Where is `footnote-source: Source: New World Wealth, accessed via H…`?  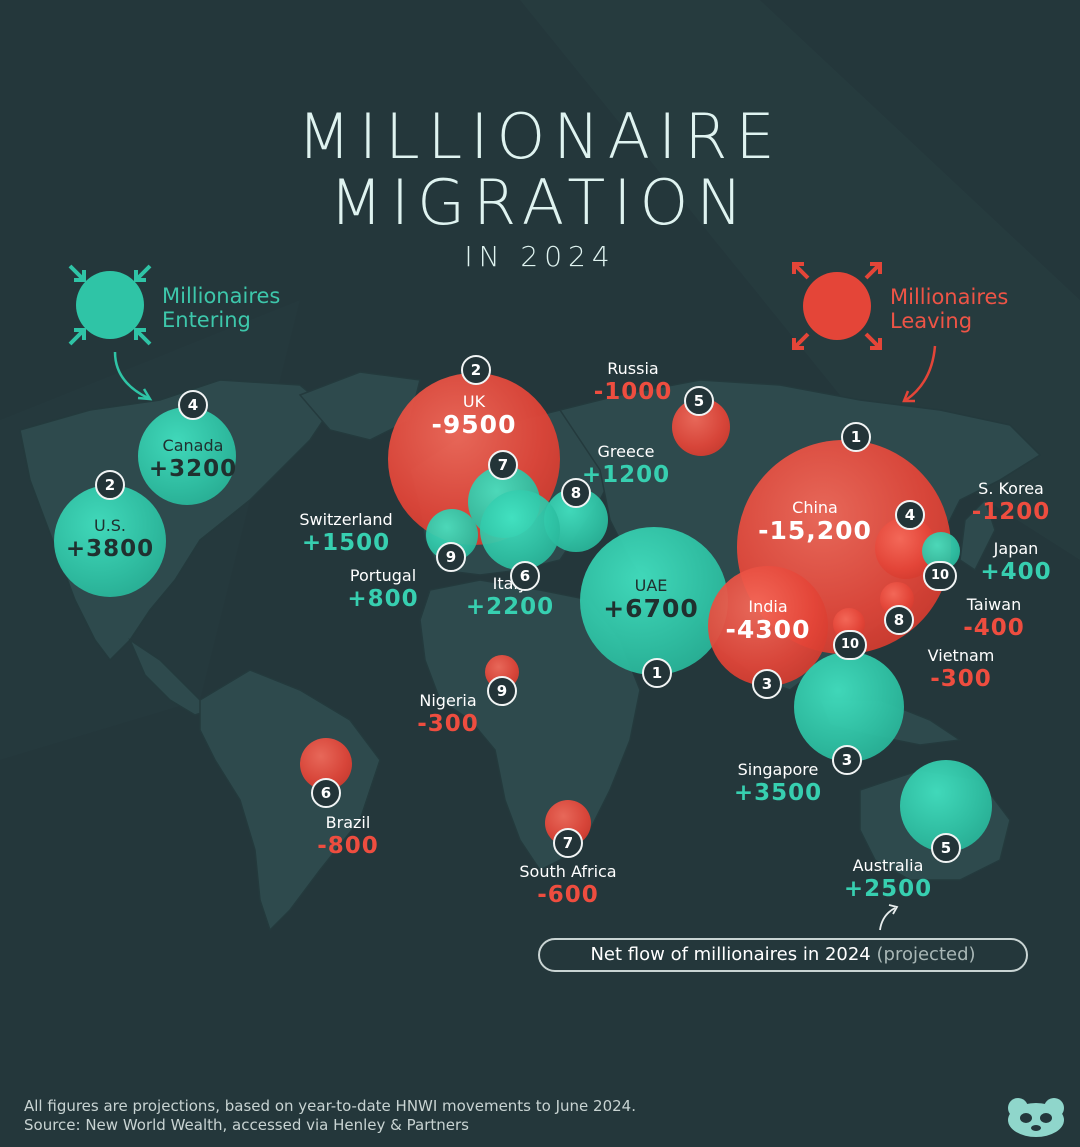
footnote-source: Source: New World Wealth, accessed via H… is located at coordinates (246, 1125).